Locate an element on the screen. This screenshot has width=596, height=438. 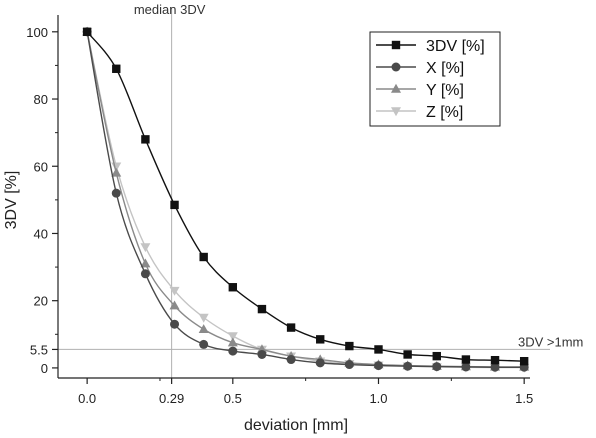
x-tick-label: 1.0 is located at coordinates (378, 398).